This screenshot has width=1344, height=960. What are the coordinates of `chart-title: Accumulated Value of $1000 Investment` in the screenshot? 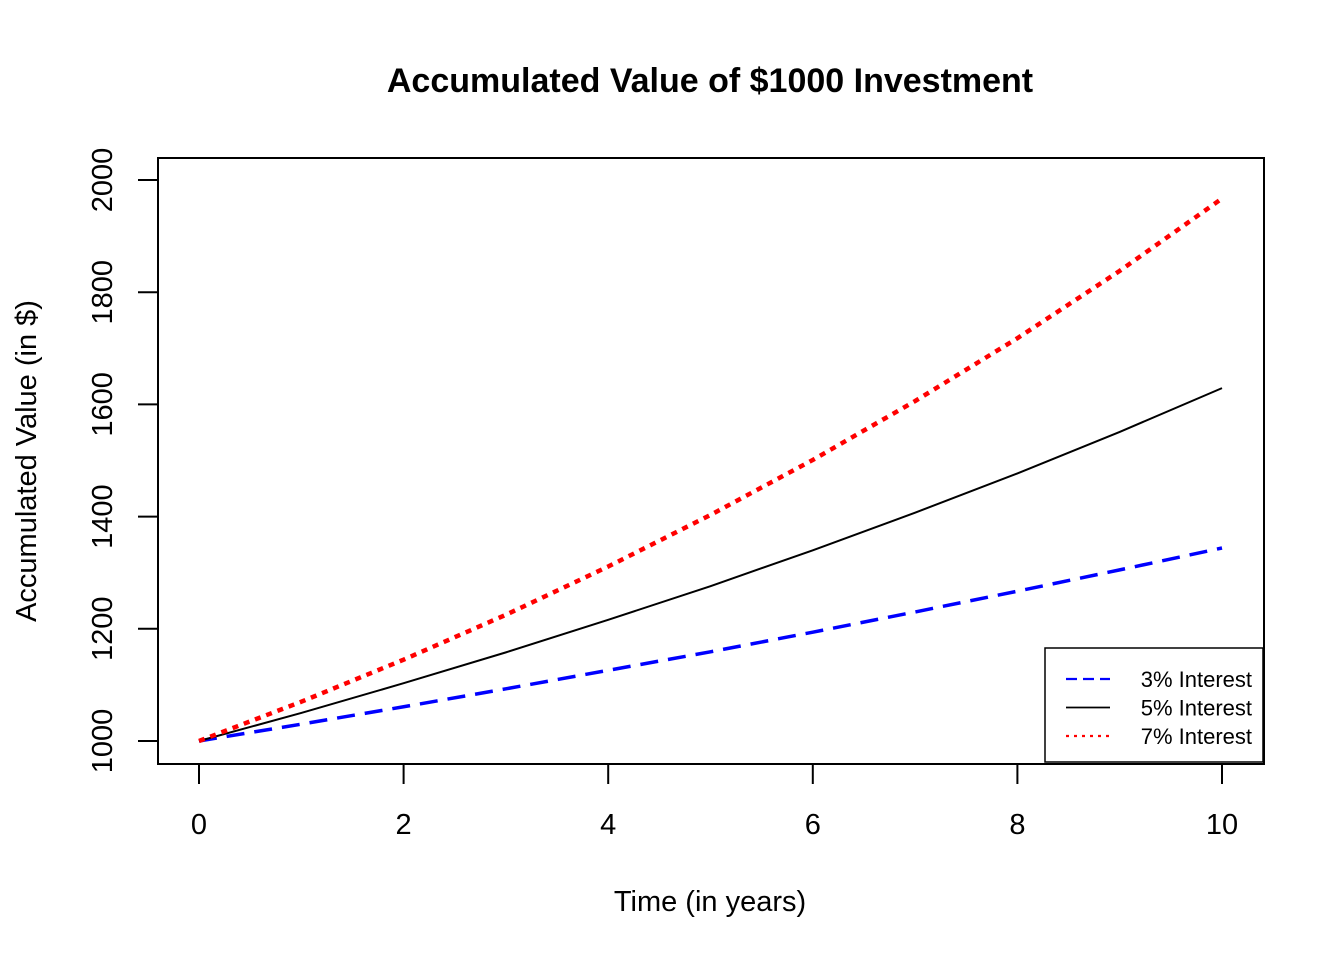 It's located at (710, 81).